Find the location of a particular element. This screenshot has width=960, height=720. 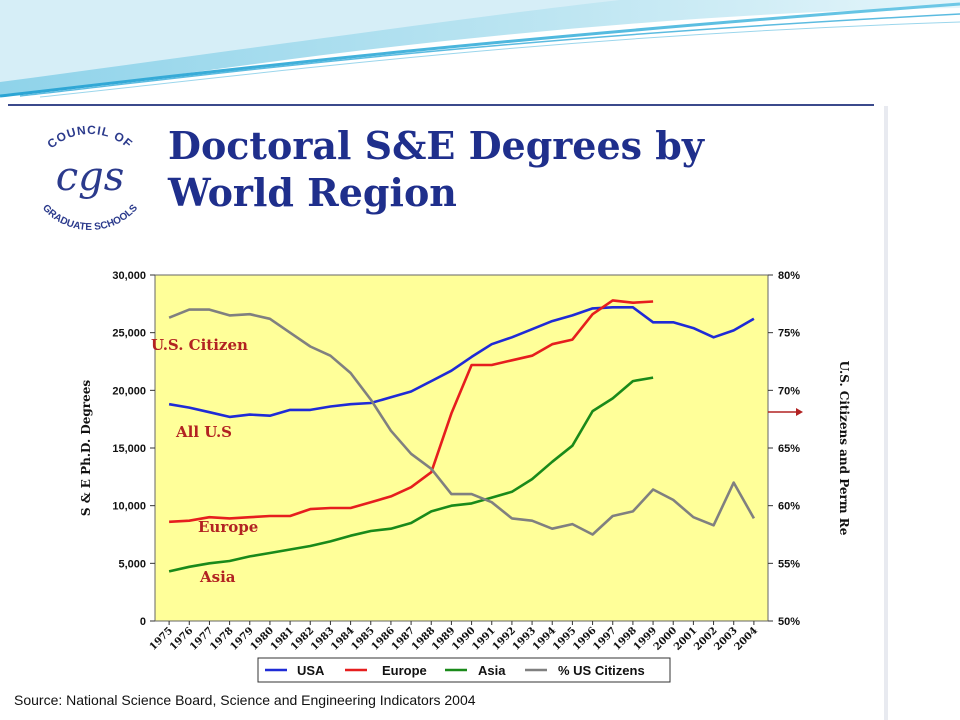

right-tick-label: 75% is located at coordinates (789, 334).